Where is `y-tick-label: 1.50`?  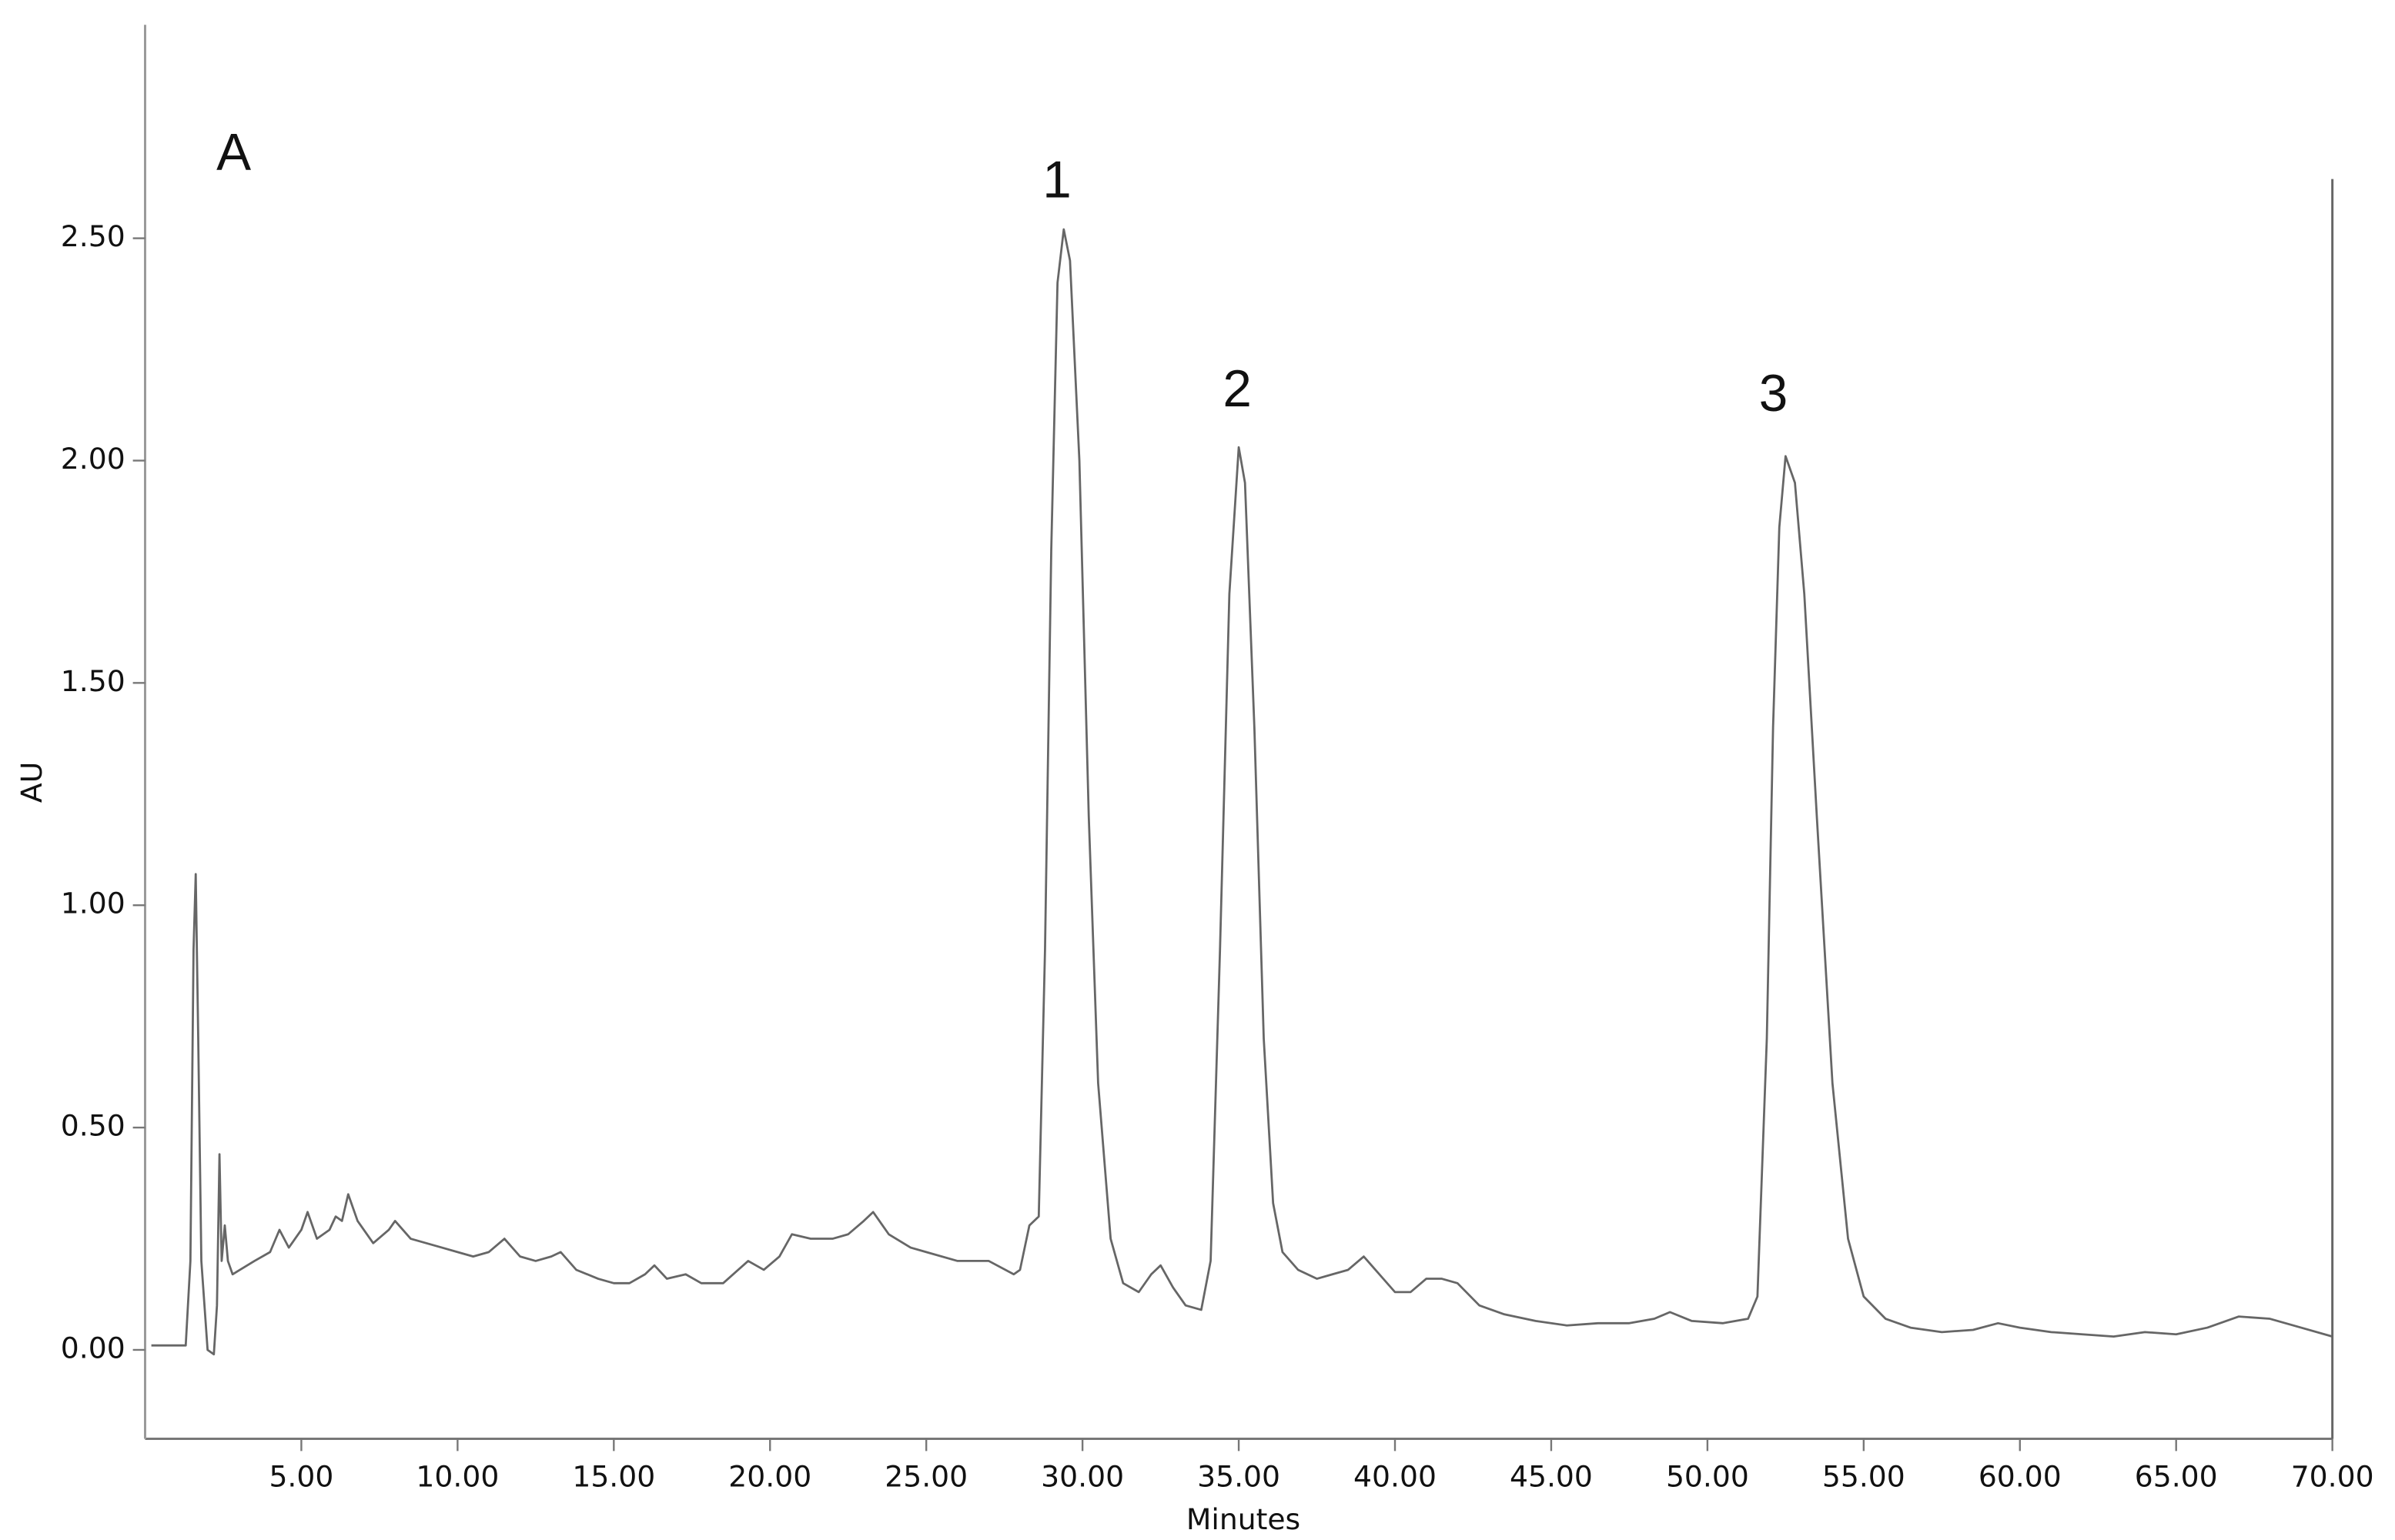 y-tick-label: 1.50 is located at coordinates (93, 681).